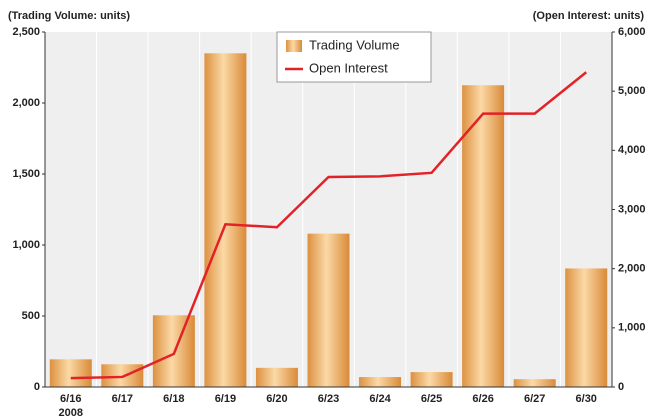 This screenshot has width=652, height=420. I want to click on y-tick-label: 1,500, so click(26, 174).